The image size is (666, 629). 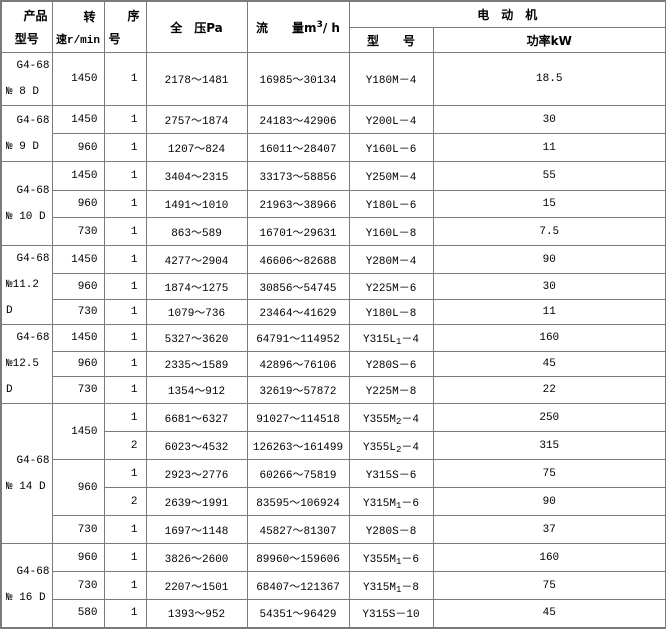 I want to click on motor-model-cell: Y315S－10, so click(x=391, y=613).